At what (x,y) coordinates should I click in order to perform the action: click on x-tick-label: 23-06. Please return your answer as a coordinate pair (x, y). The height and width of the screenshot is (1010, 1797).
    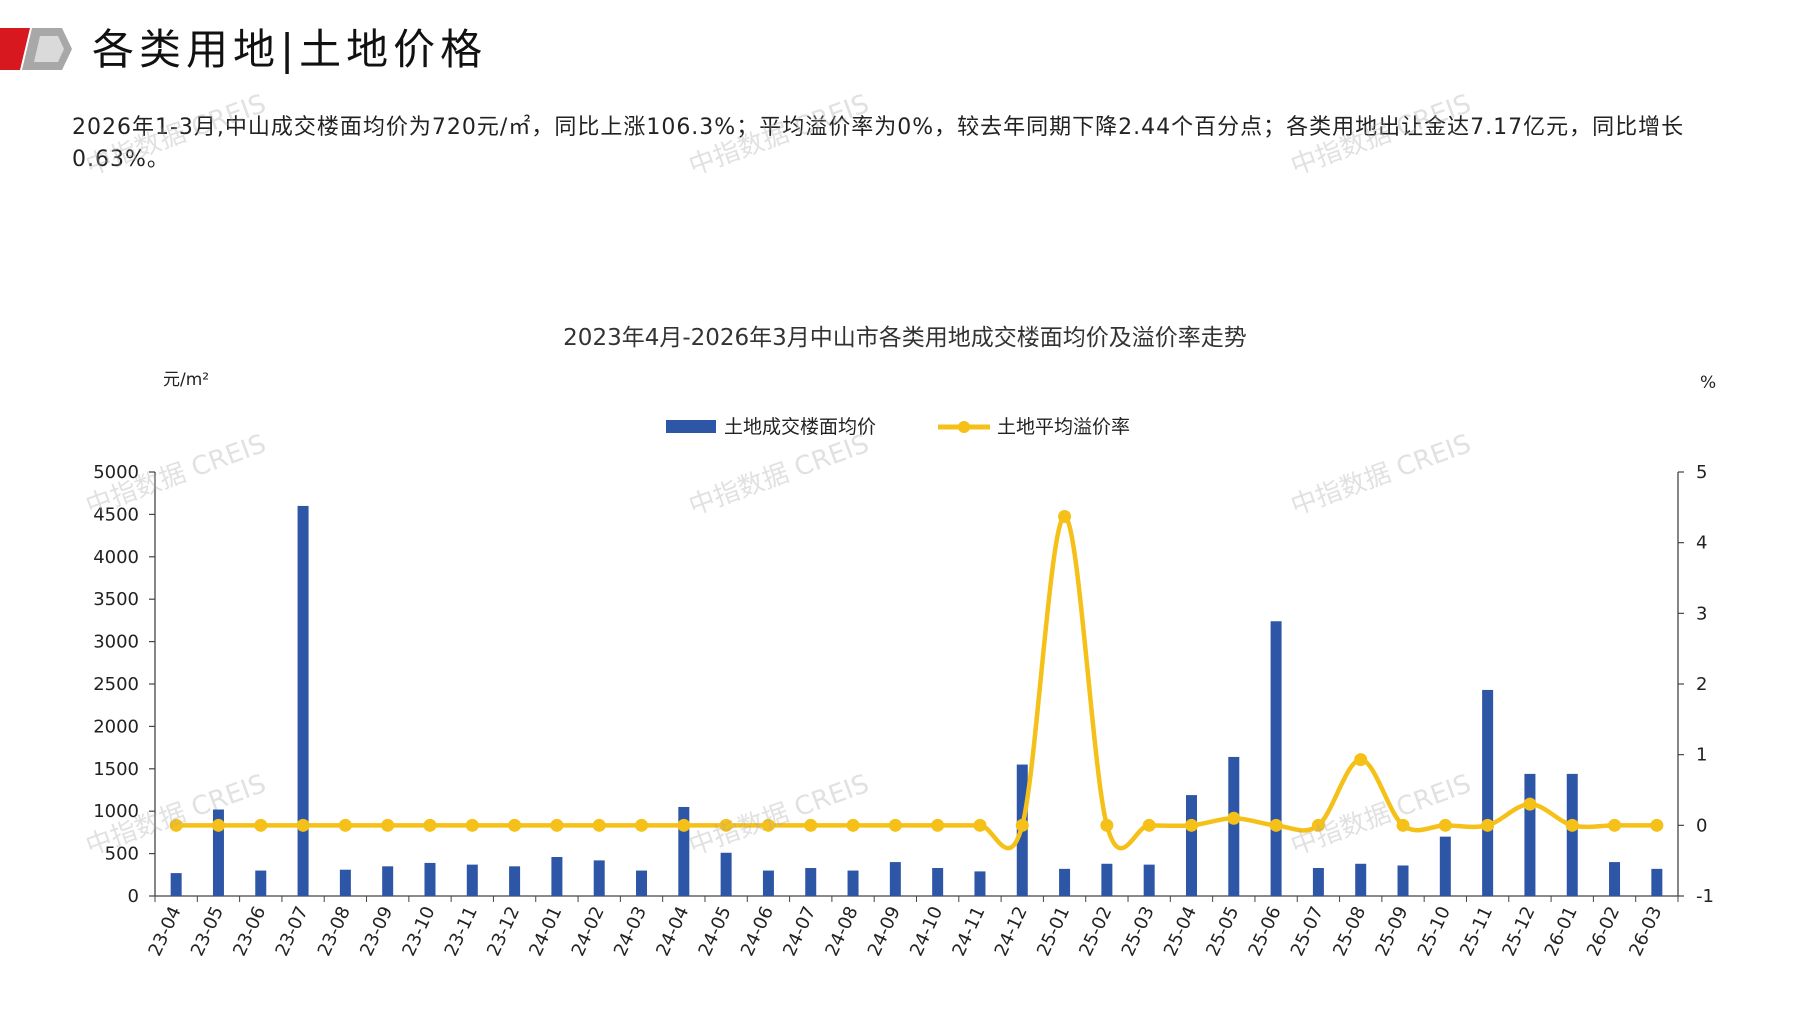
    Looking at the image, I should click on (249, 931).